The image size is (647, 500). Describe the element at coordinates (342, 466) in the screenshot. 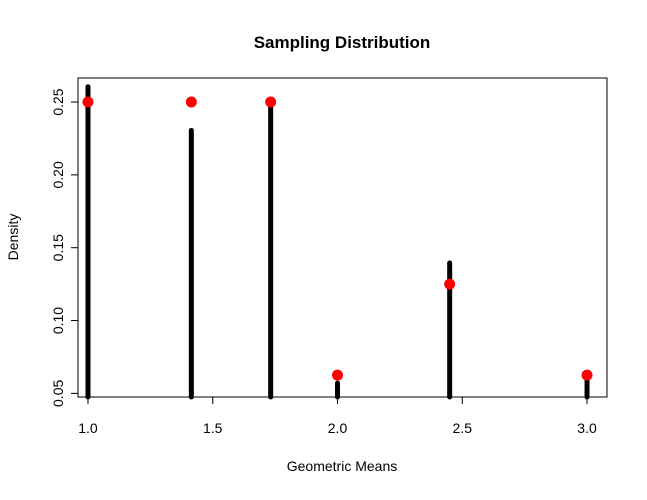

I see `x-axis-label: Geometric Means` at that location.